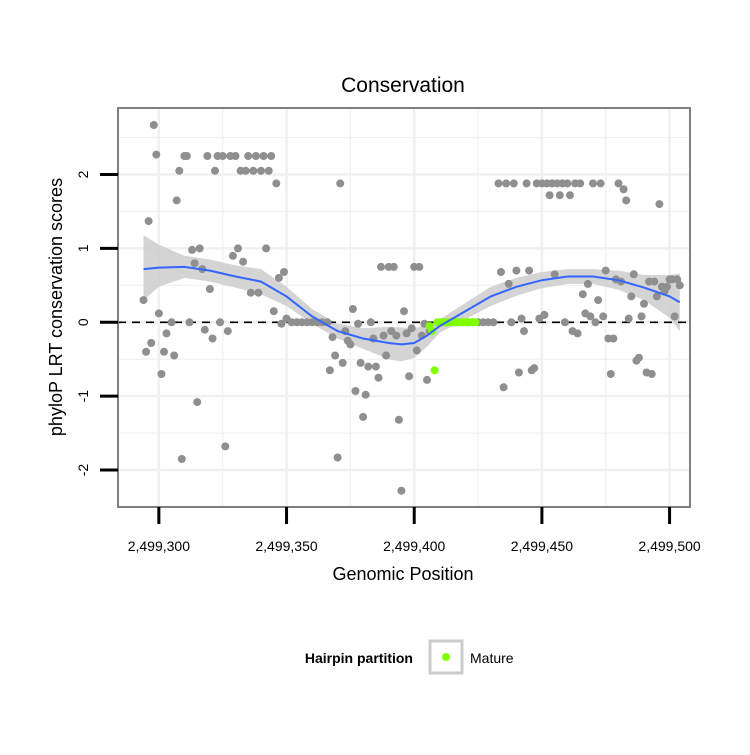 Image resolution: width=750 pixels, height=755 pixels. I want to click on x-tick-label: 2,499,500, so click(669, 546).